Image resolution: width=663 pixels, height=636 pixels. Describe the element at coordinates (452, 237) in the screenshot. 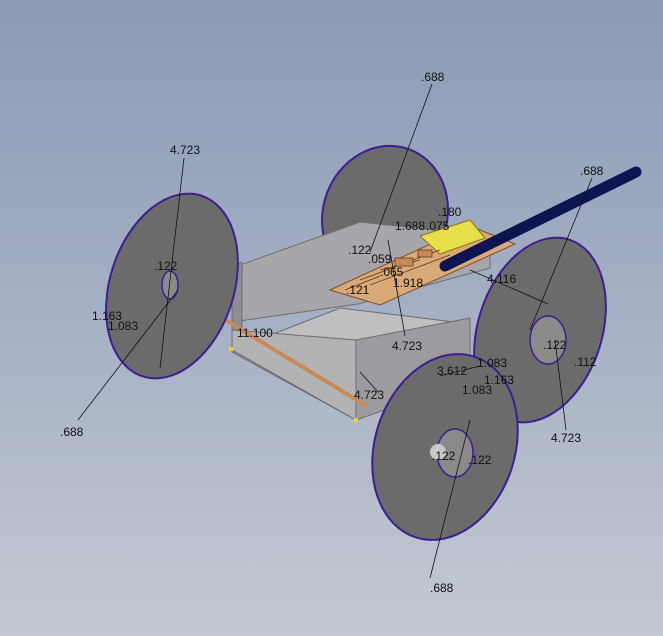

I see `board-chip` at that location.